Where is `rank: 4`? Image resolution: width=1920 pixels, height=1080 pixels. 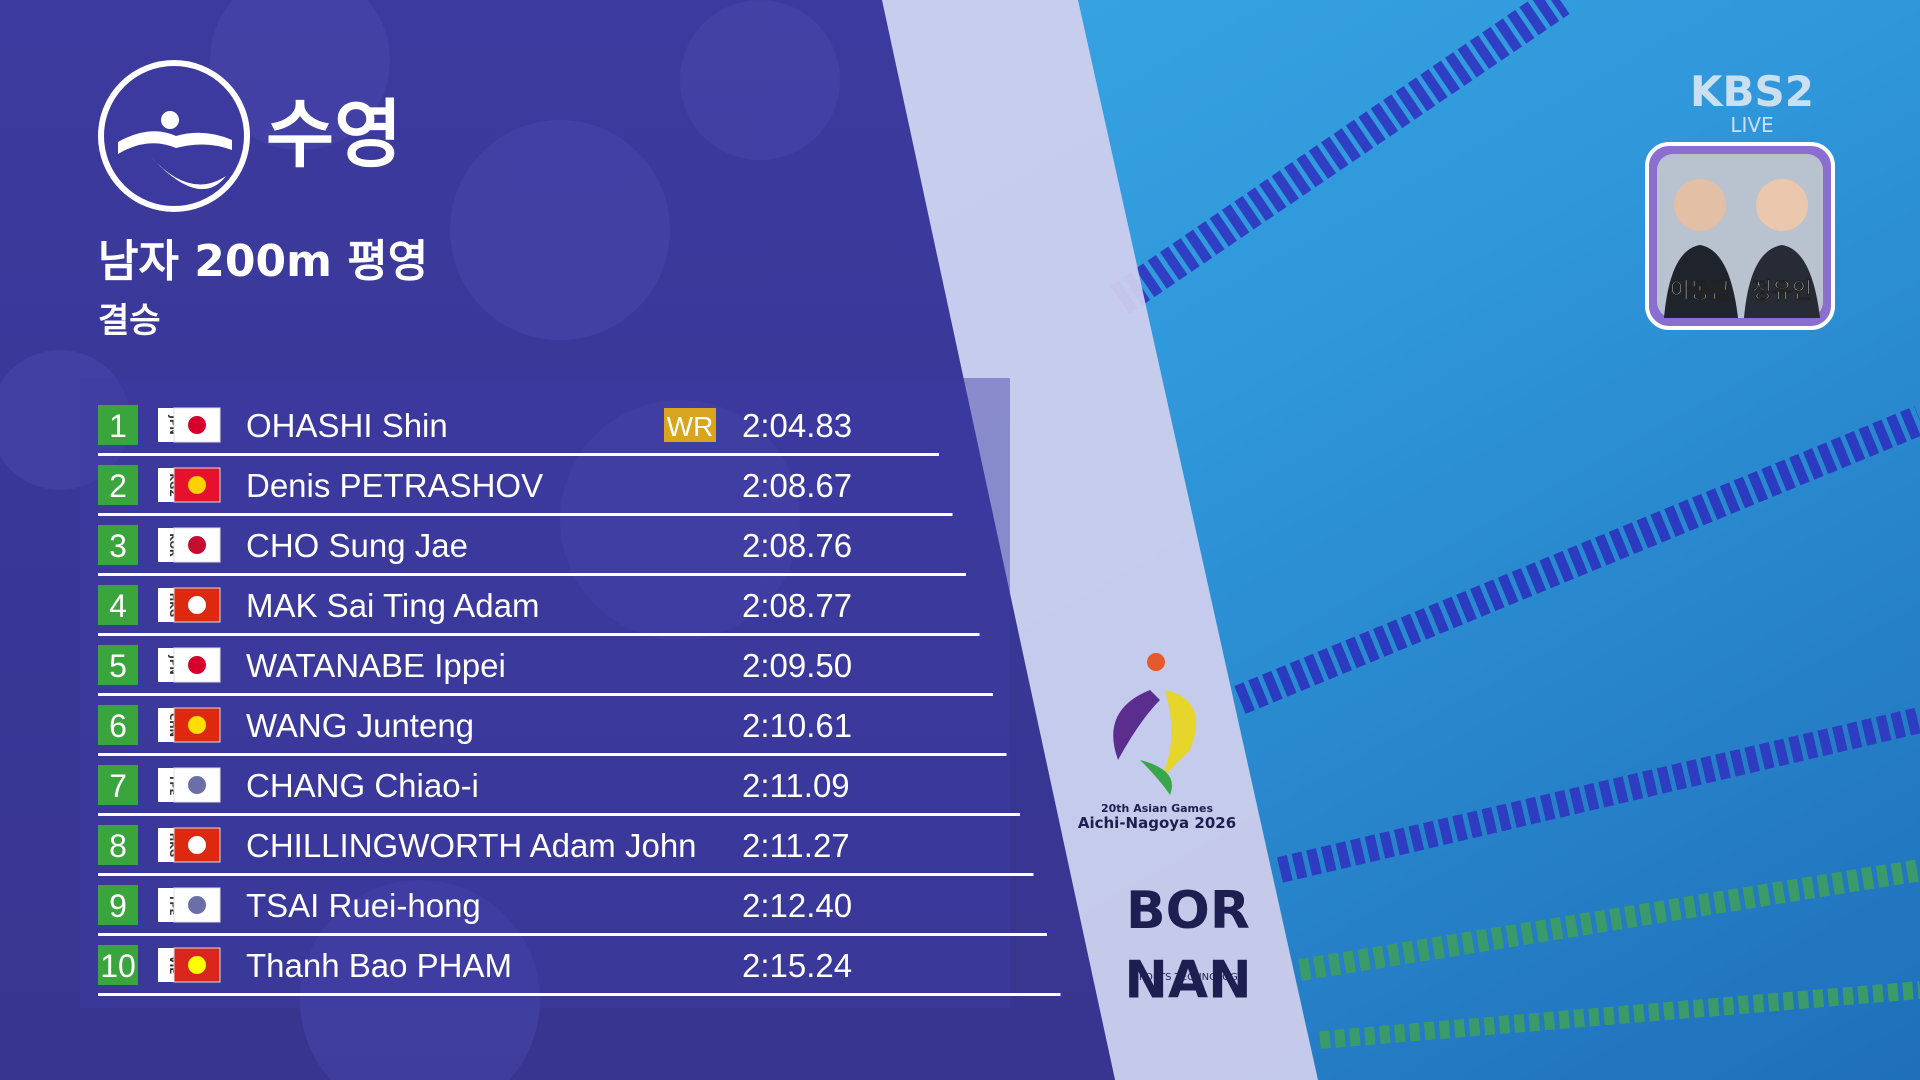 rank: 4 is located at coordinates (118, 606).